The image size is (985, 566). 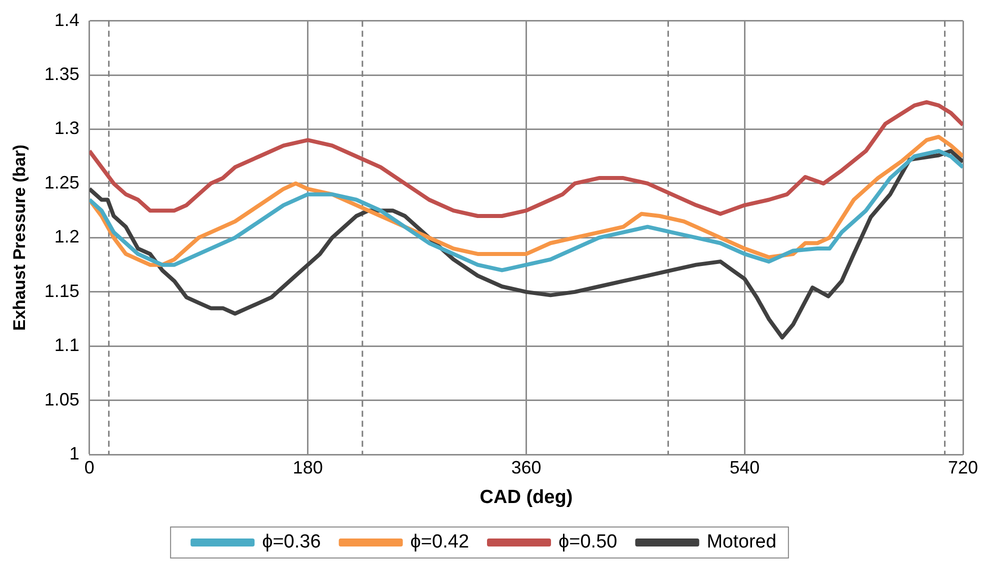 I want to click on legend-label: ϕ=0.50, so click(x=588, y=542).